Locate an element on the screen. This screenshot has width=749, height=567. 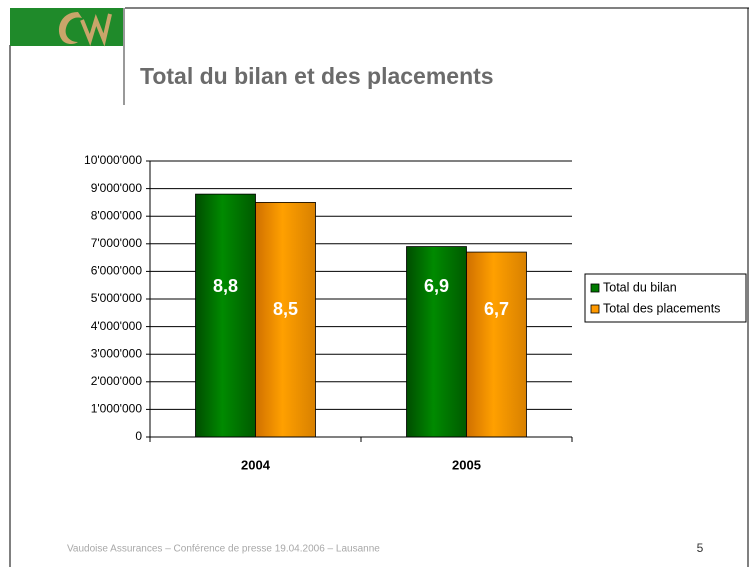
logo is located at coordinates (67, 27).